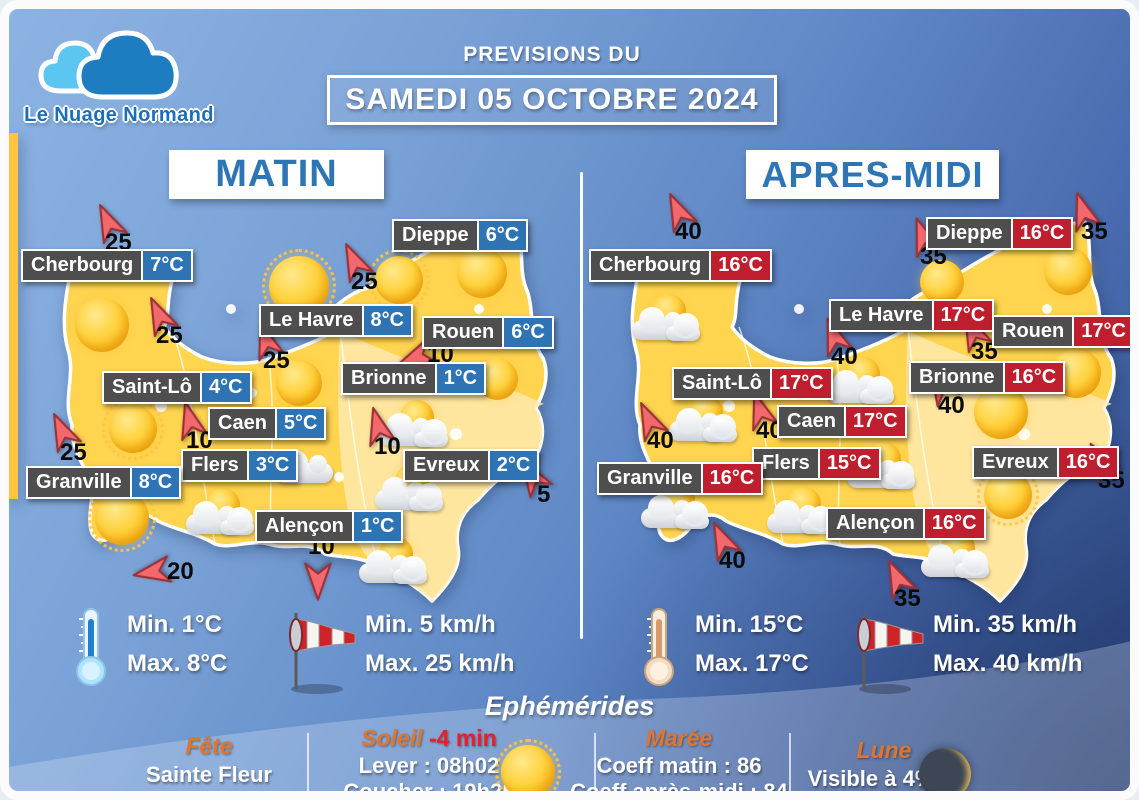 The height and width of the screenshot is (800, 1139). I want to click on sun-icon, so click(528, 765).